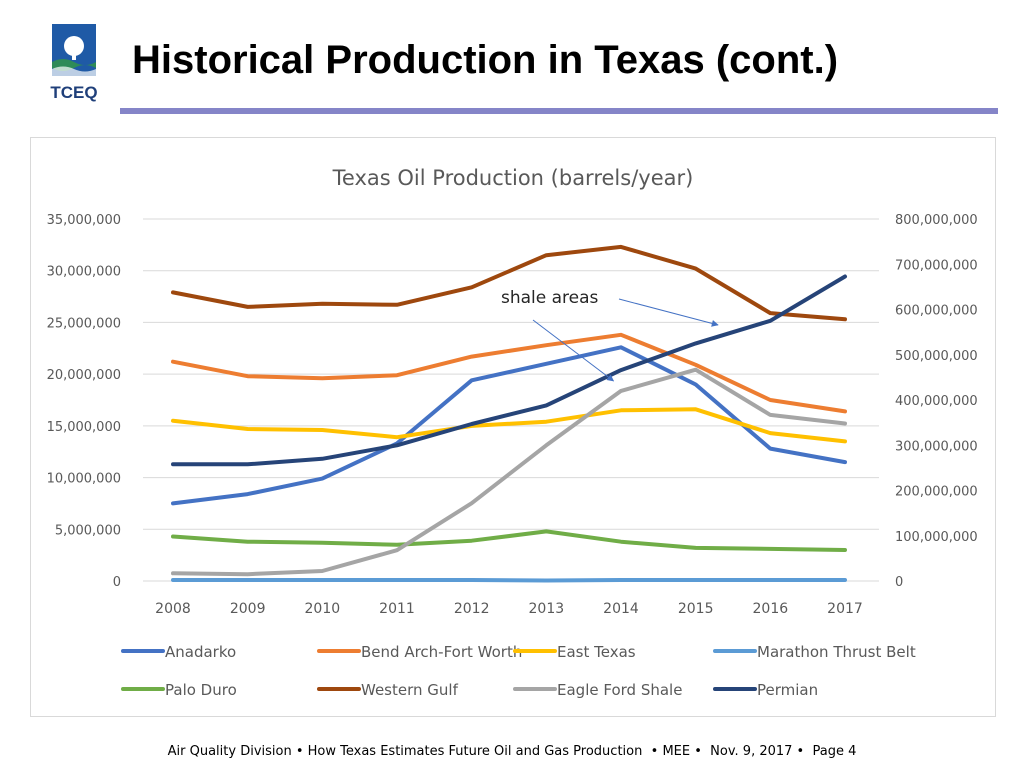 The height and width of the screenshot is (768, 1024). Describe the element at coordinates (84, 220) in the screenshot. I see `left-tick-label: 35,000,000` at that location.